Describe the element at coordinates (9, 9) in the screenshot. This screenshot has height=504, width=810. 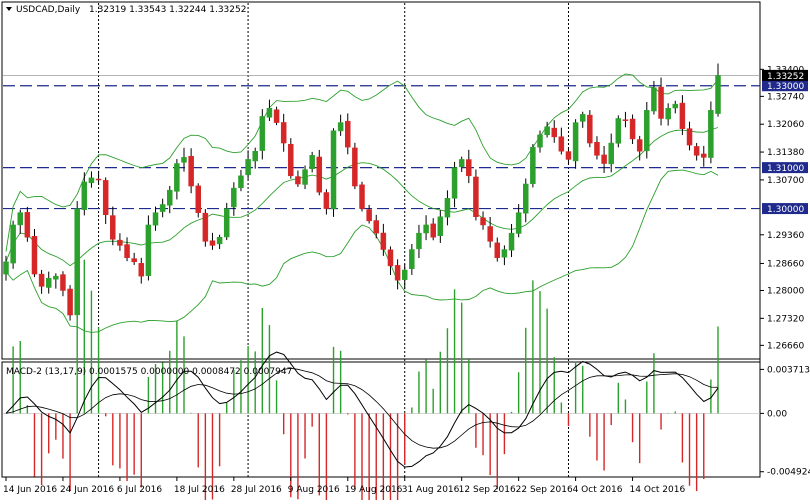
I see `collapse-icon` at that location.